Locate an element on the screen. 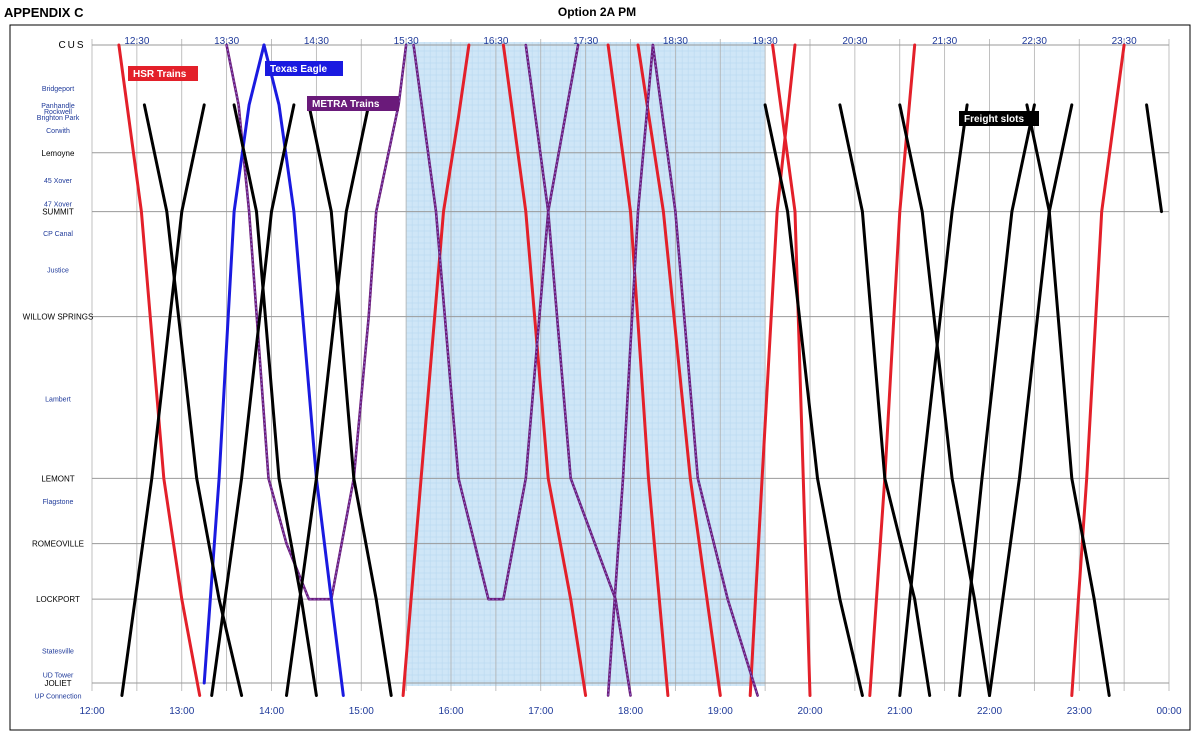 The image size is (1194, 736). top-tick-label: 12:30 is located at coordinates (136, 41).